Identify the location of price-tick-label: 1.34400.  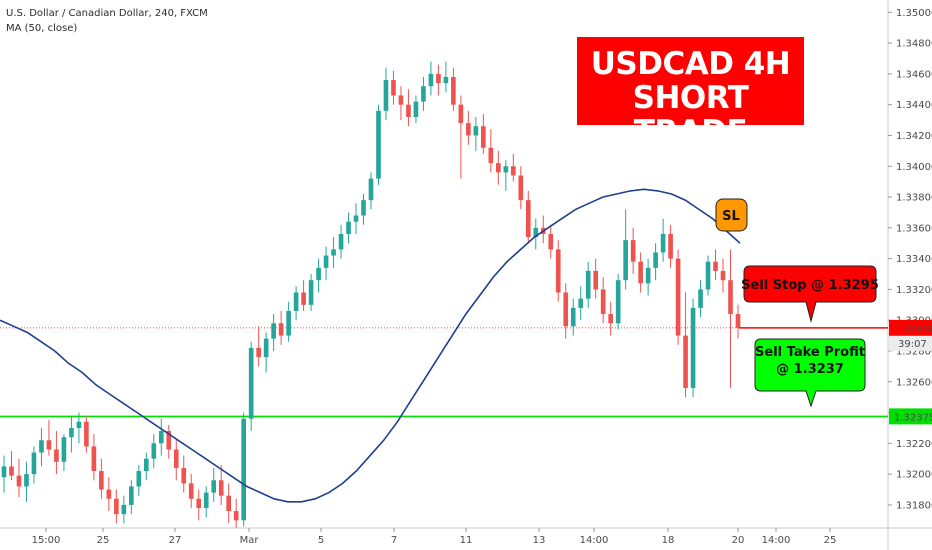
(914, 105).